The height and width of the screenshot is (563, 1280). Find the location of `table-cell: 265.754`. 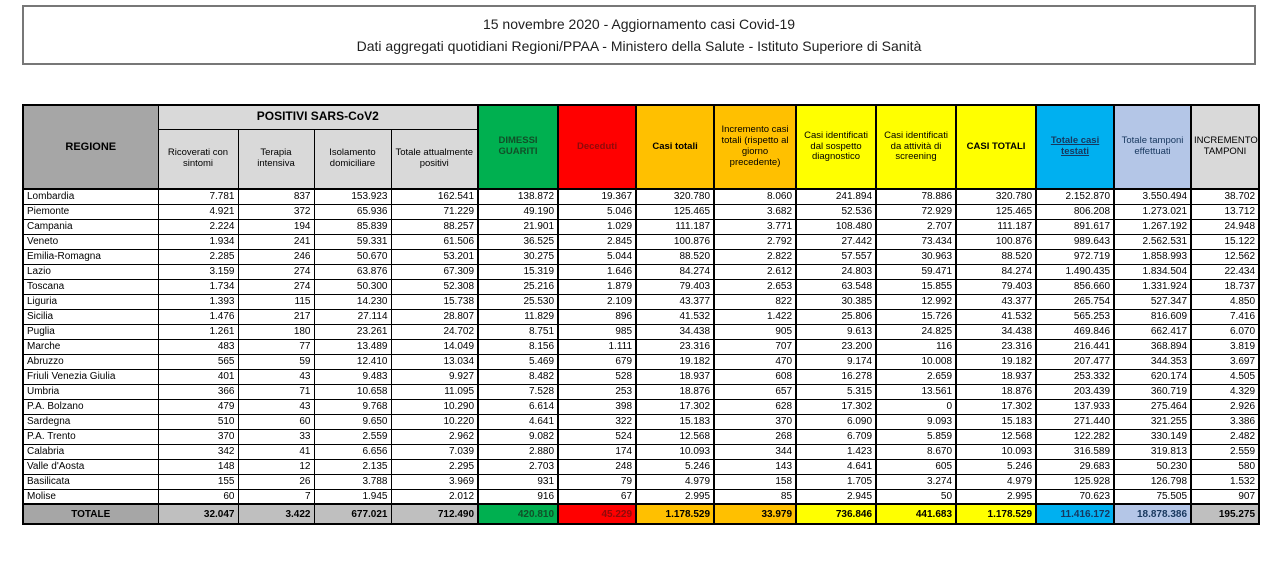

table-cell: 265.754 is located at coordinates (1075, 301).